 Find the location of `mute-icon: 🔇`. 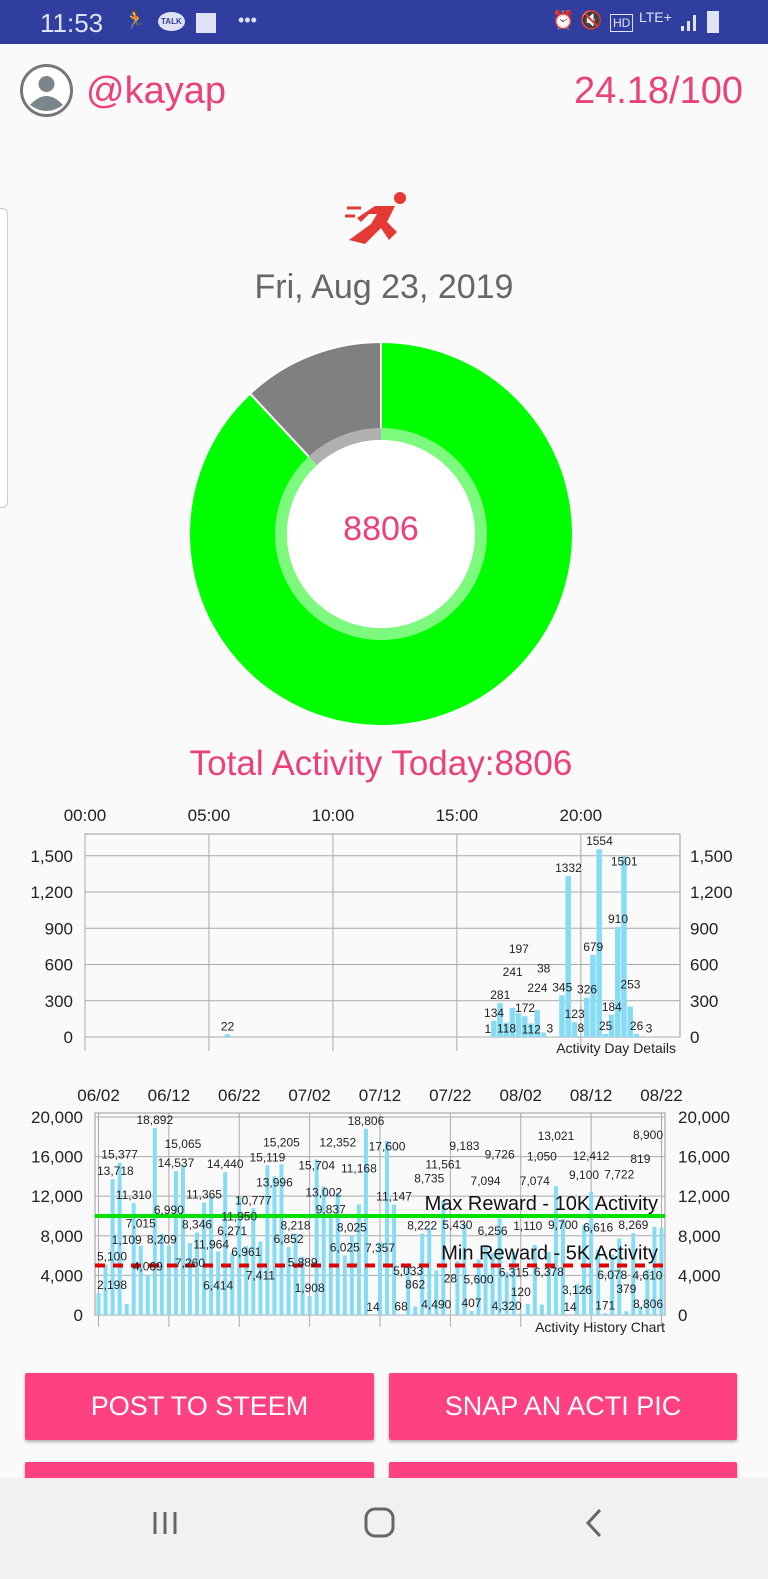

mute-icon: 🔇 is located at coordinates (591, 20).